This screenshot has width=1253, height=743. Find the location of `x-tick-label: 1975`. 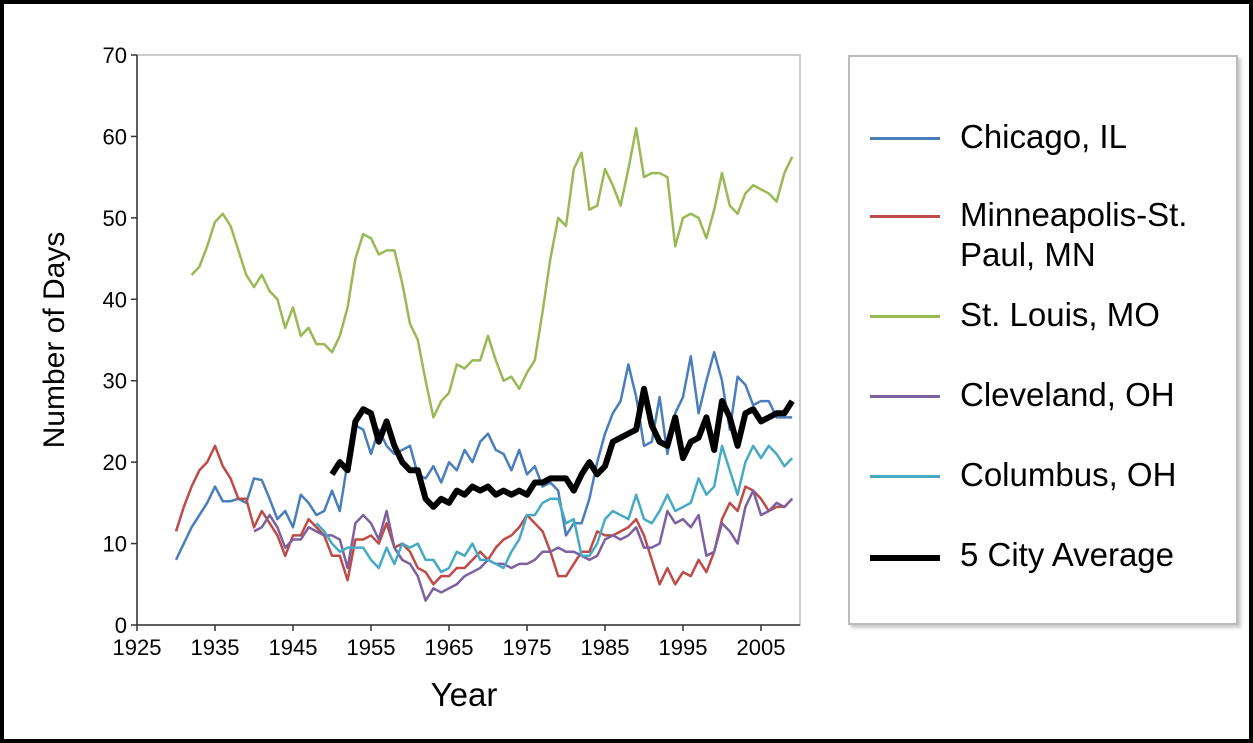

x-tick-label: 1975 is located at coordinates (527, 647).